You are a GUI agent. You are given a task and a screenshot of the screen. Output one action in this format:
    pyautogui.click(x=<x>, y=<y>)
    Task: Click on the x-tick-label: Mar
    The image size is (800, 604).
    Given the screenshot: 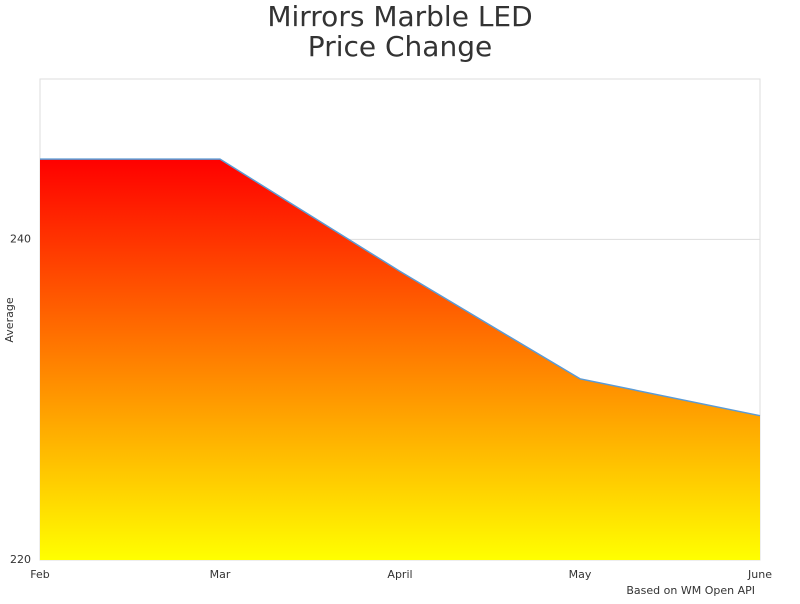 What is the action you would take?
    pyautogui.click(x=220, y=574)
    